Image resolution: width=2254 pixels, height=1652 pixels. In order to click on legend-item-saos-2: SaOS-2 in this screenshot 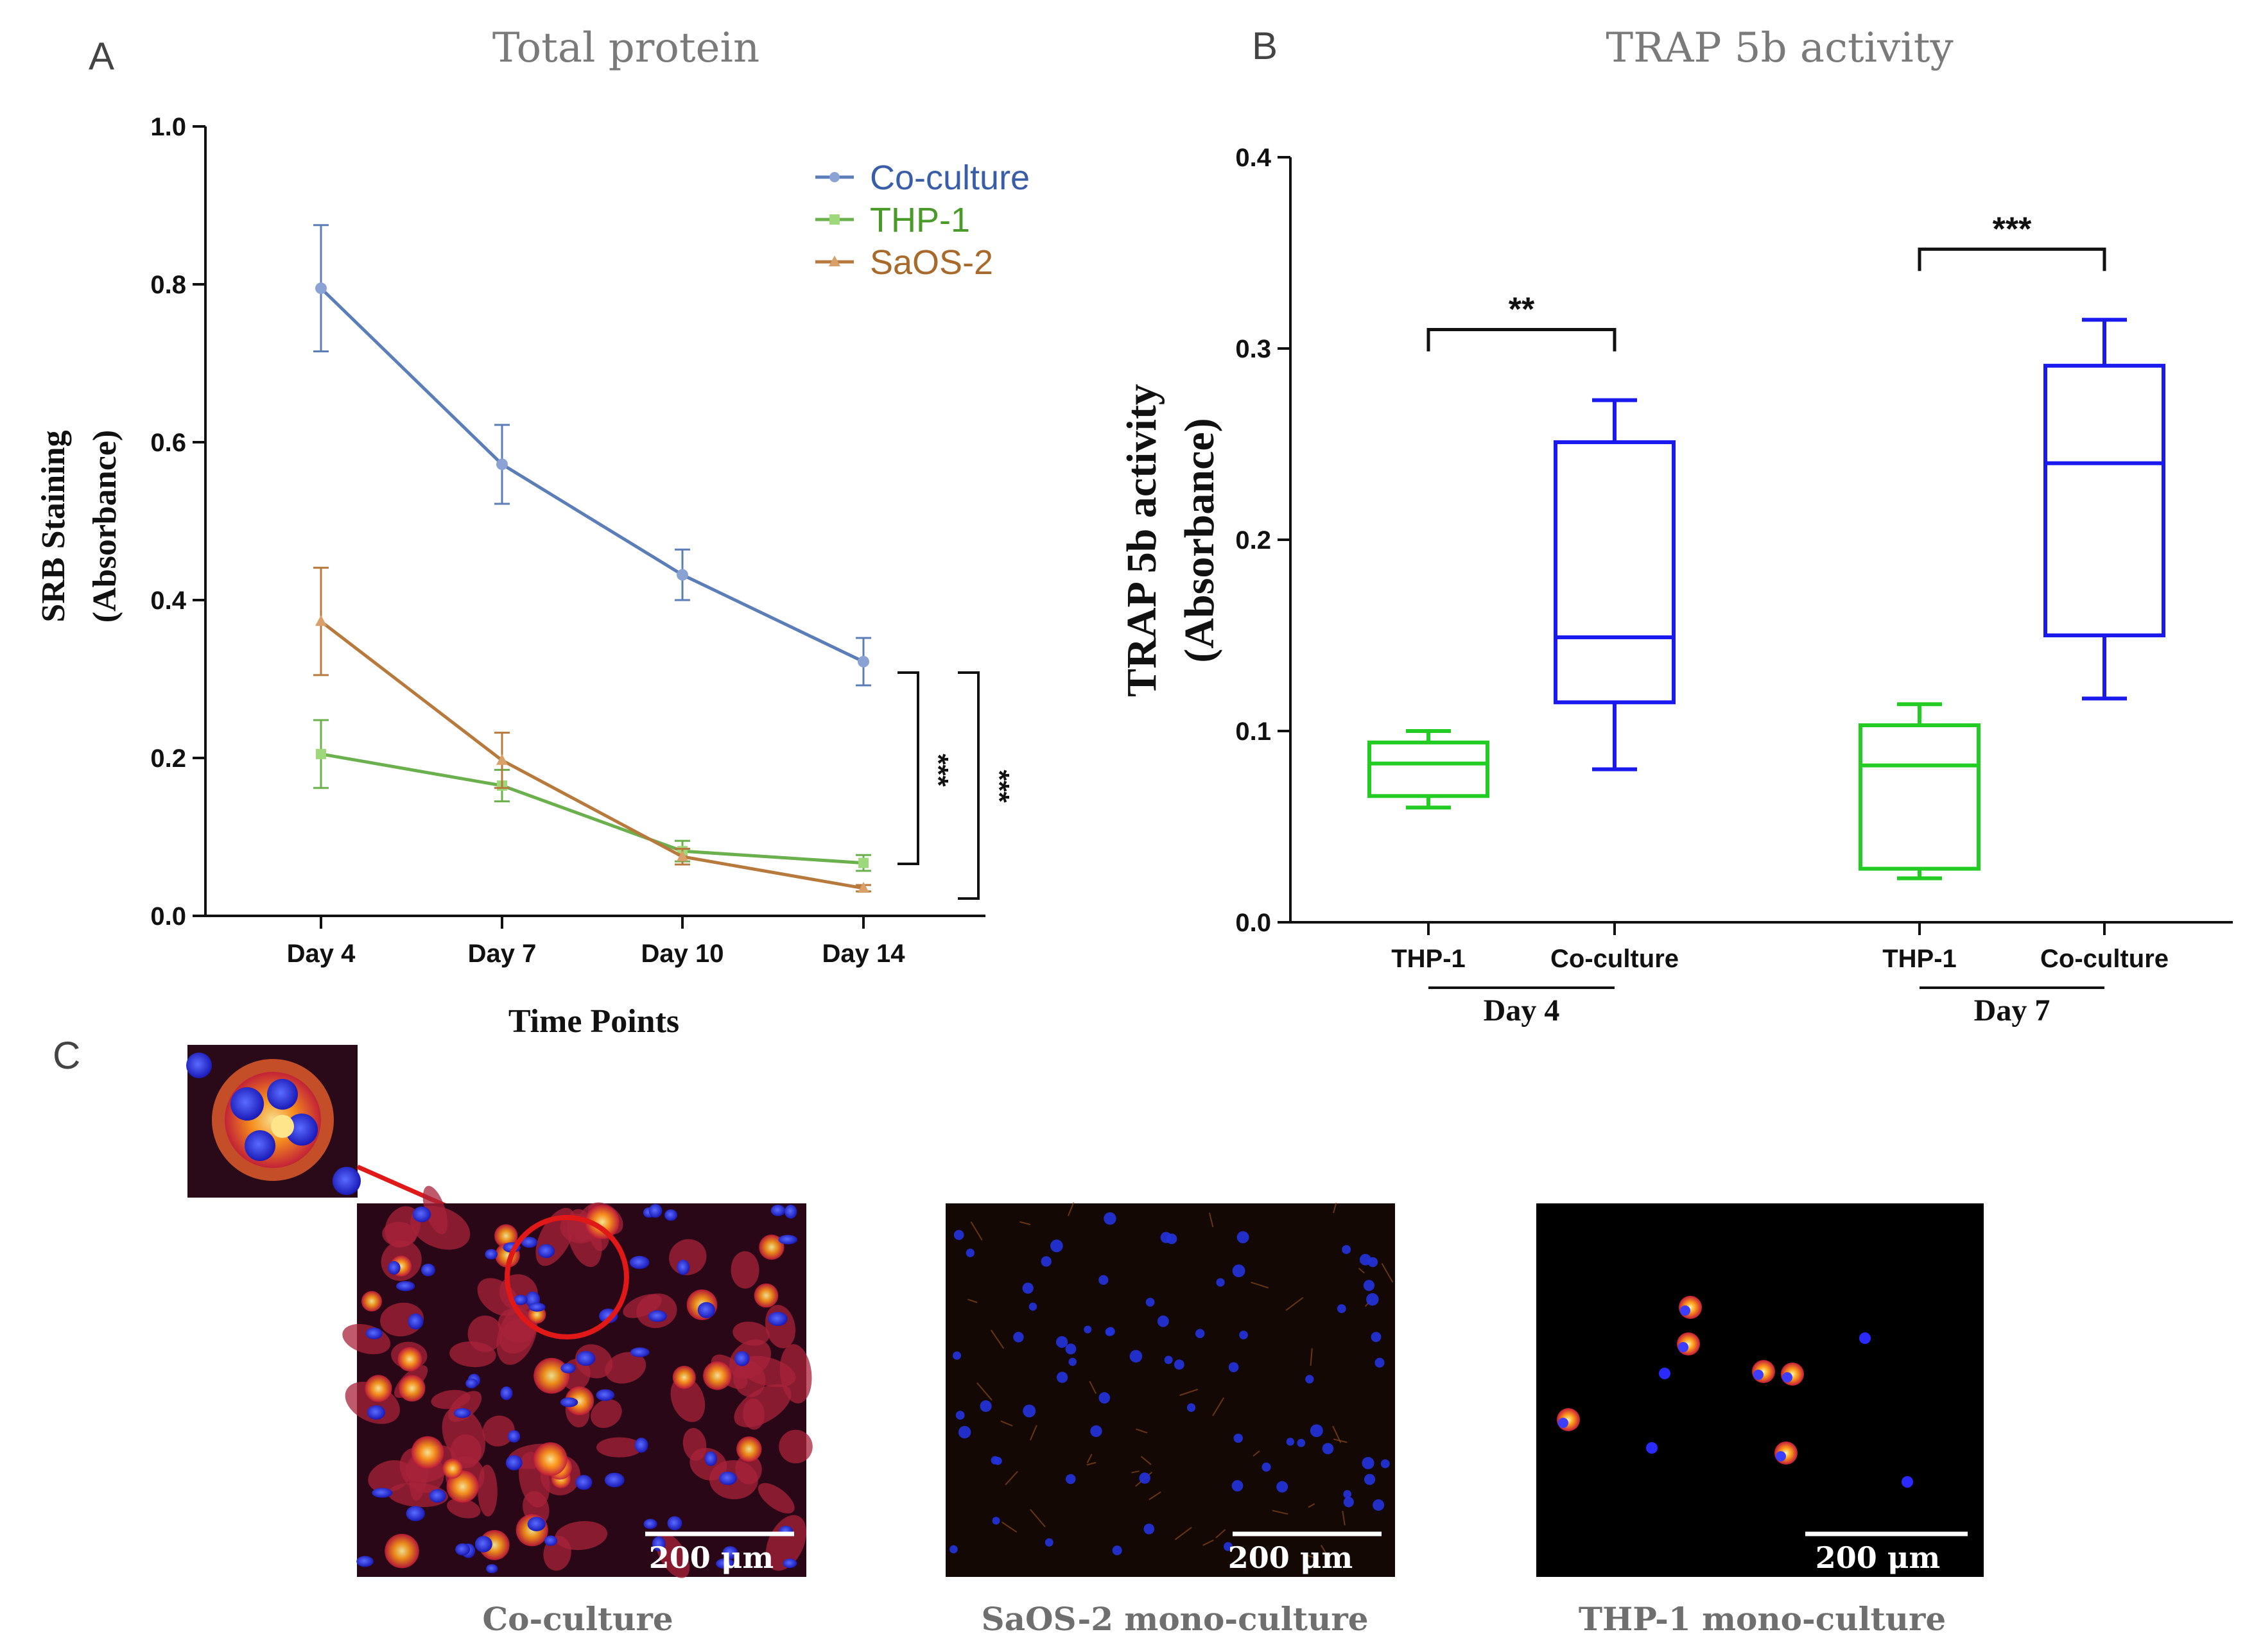, I will do `click(904, 262)`.